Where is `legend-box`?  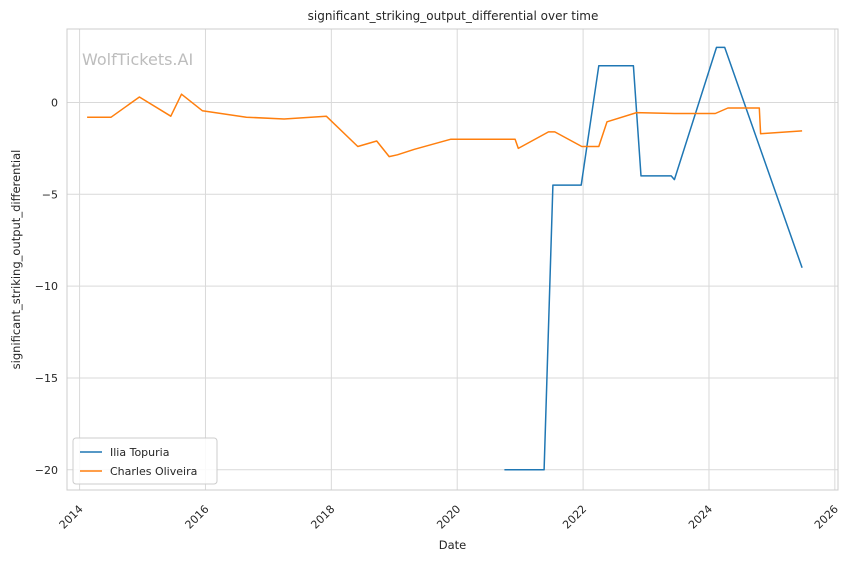
legend-box is located at coordinates (145, 461).